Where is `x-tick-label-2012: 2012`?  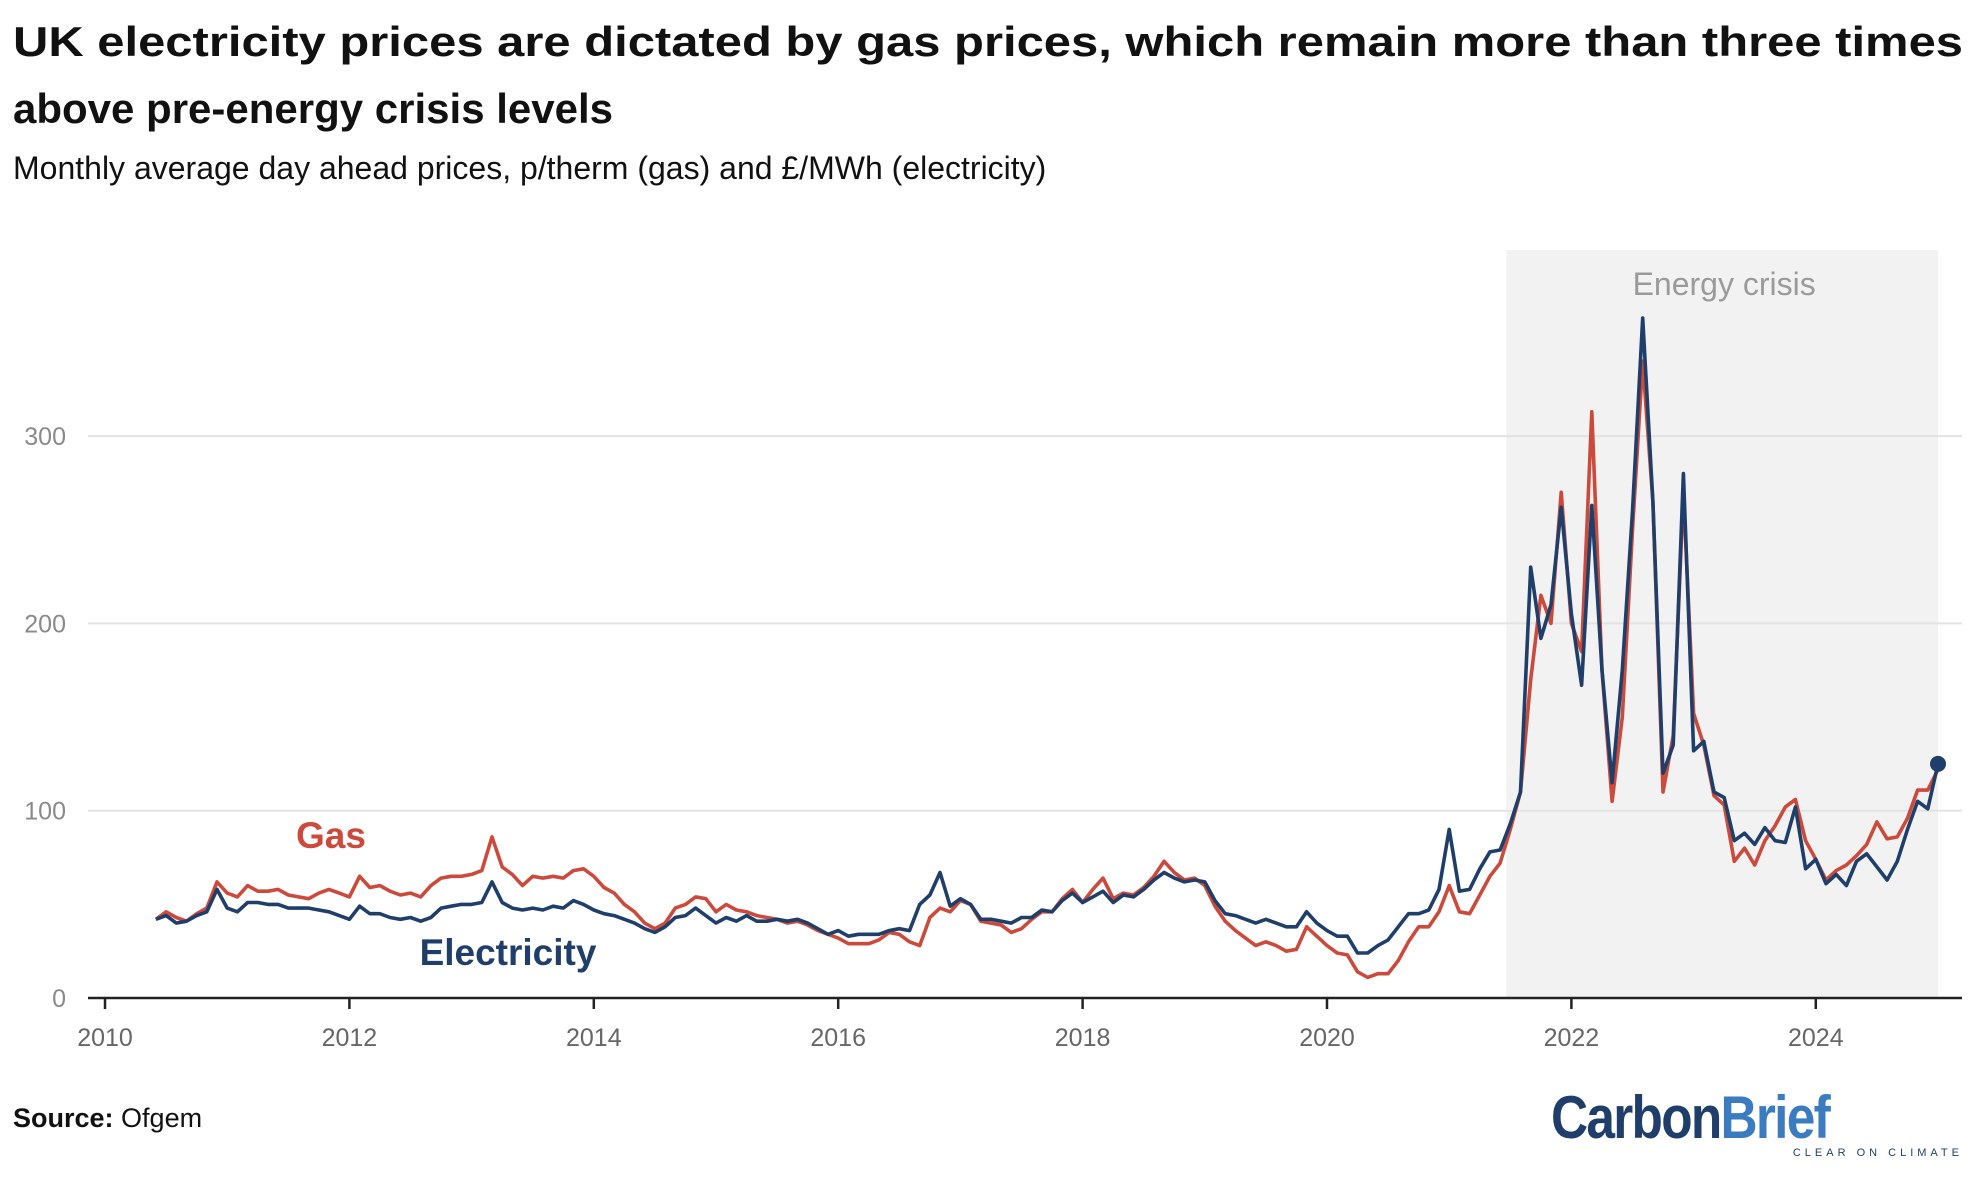 x-tick-label-2012: 2012 is located at coordinates (350, 1038).